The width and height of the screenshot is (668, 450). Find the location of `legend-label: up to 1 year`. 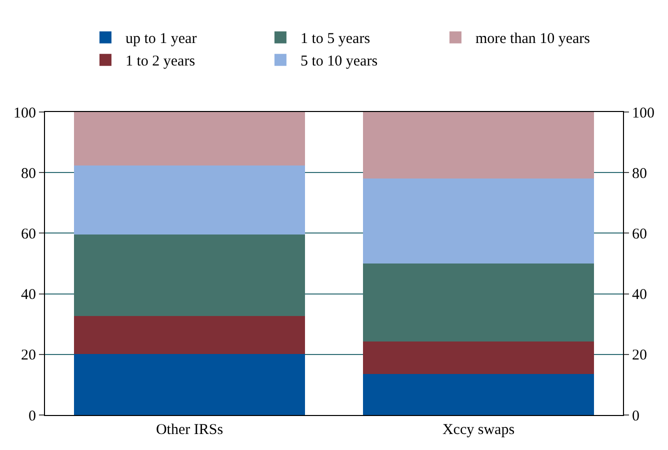

legend-label: up to 1 year is located at coordinates (161, 39).